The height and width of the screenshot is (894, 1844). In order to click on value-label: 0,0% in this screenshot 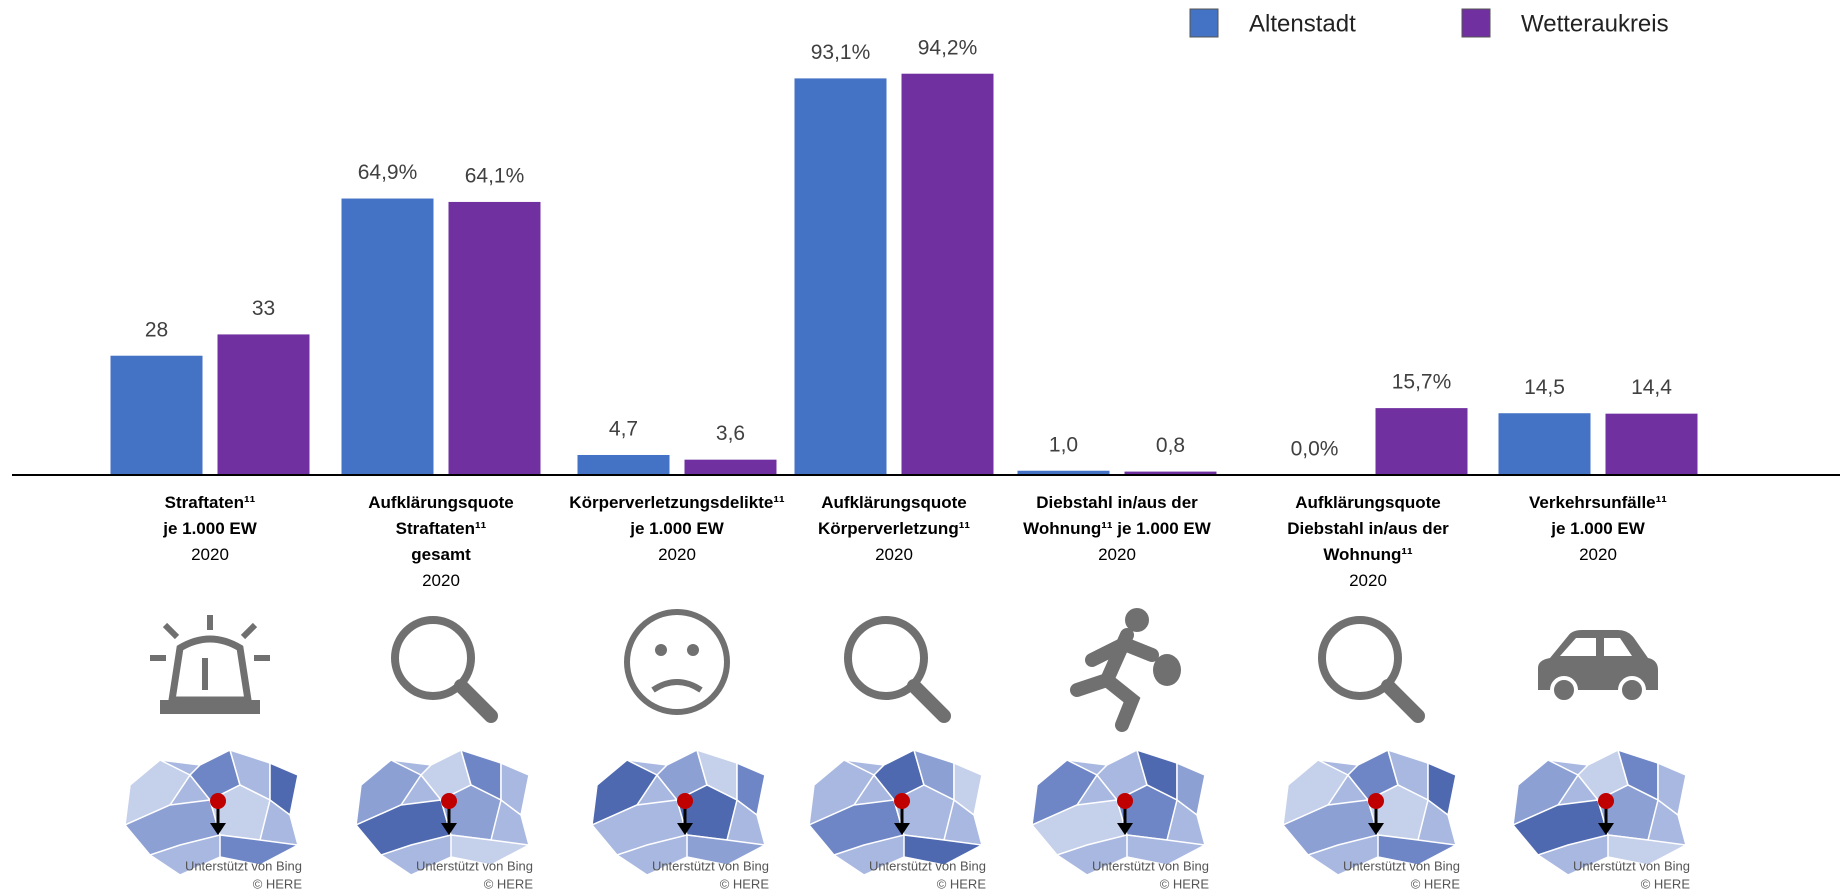, I will do `click(1315, 449)`.